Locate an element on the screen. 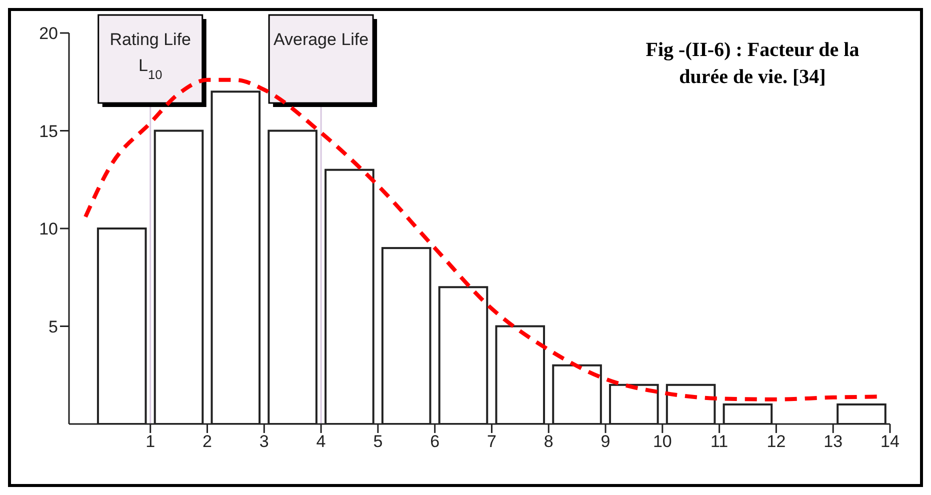 This screenshot has width=931, height=495. x-tick-label: 9 is located at coordinates (605, 442).